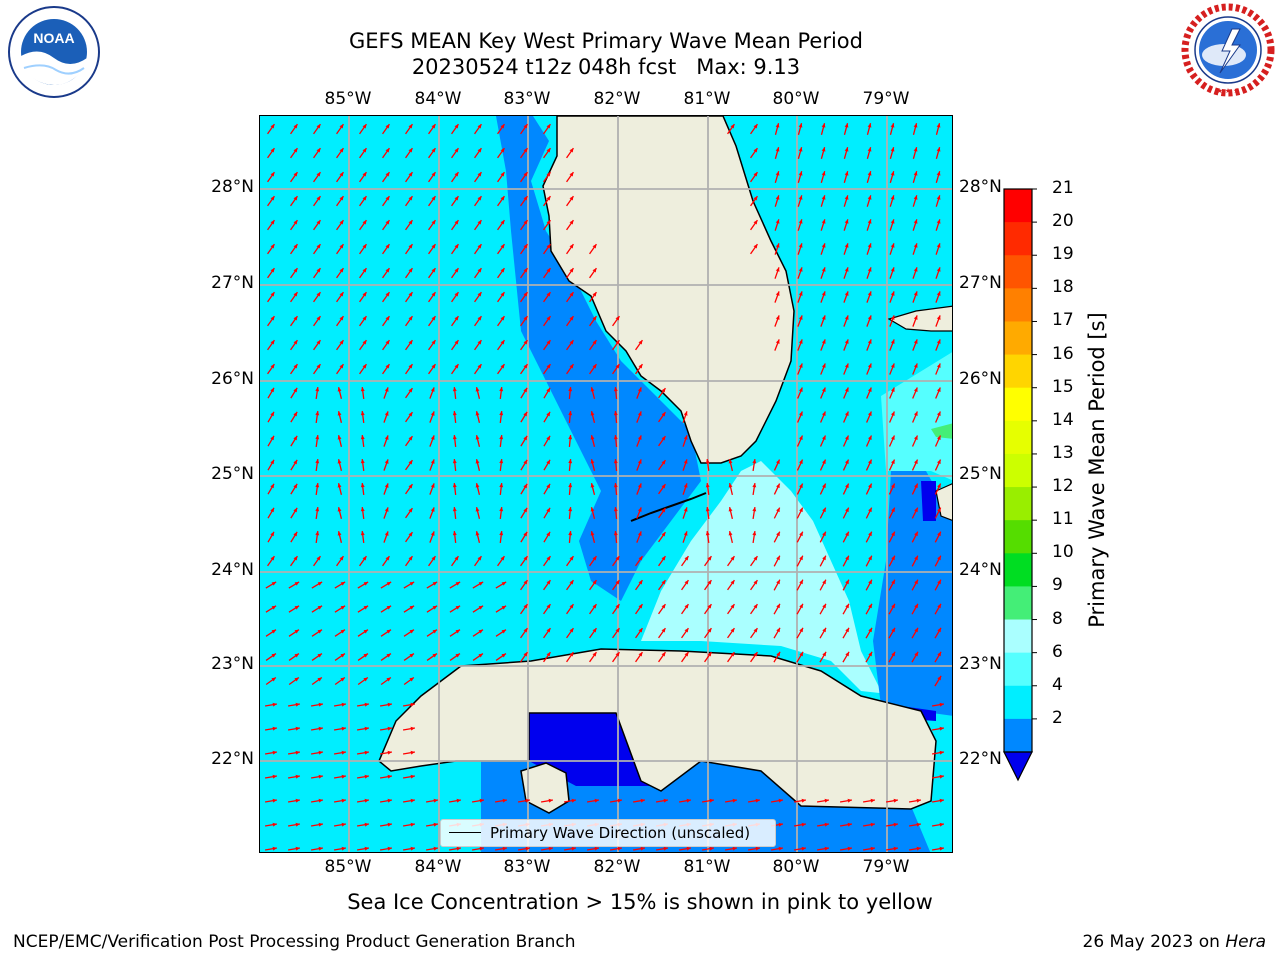 Image resolution: width=1280 pixels, height=960 pixels. Describe the element at coordinates (348, 867) in the screenshot. I see `lon-tick-label: 85°W` at that location.